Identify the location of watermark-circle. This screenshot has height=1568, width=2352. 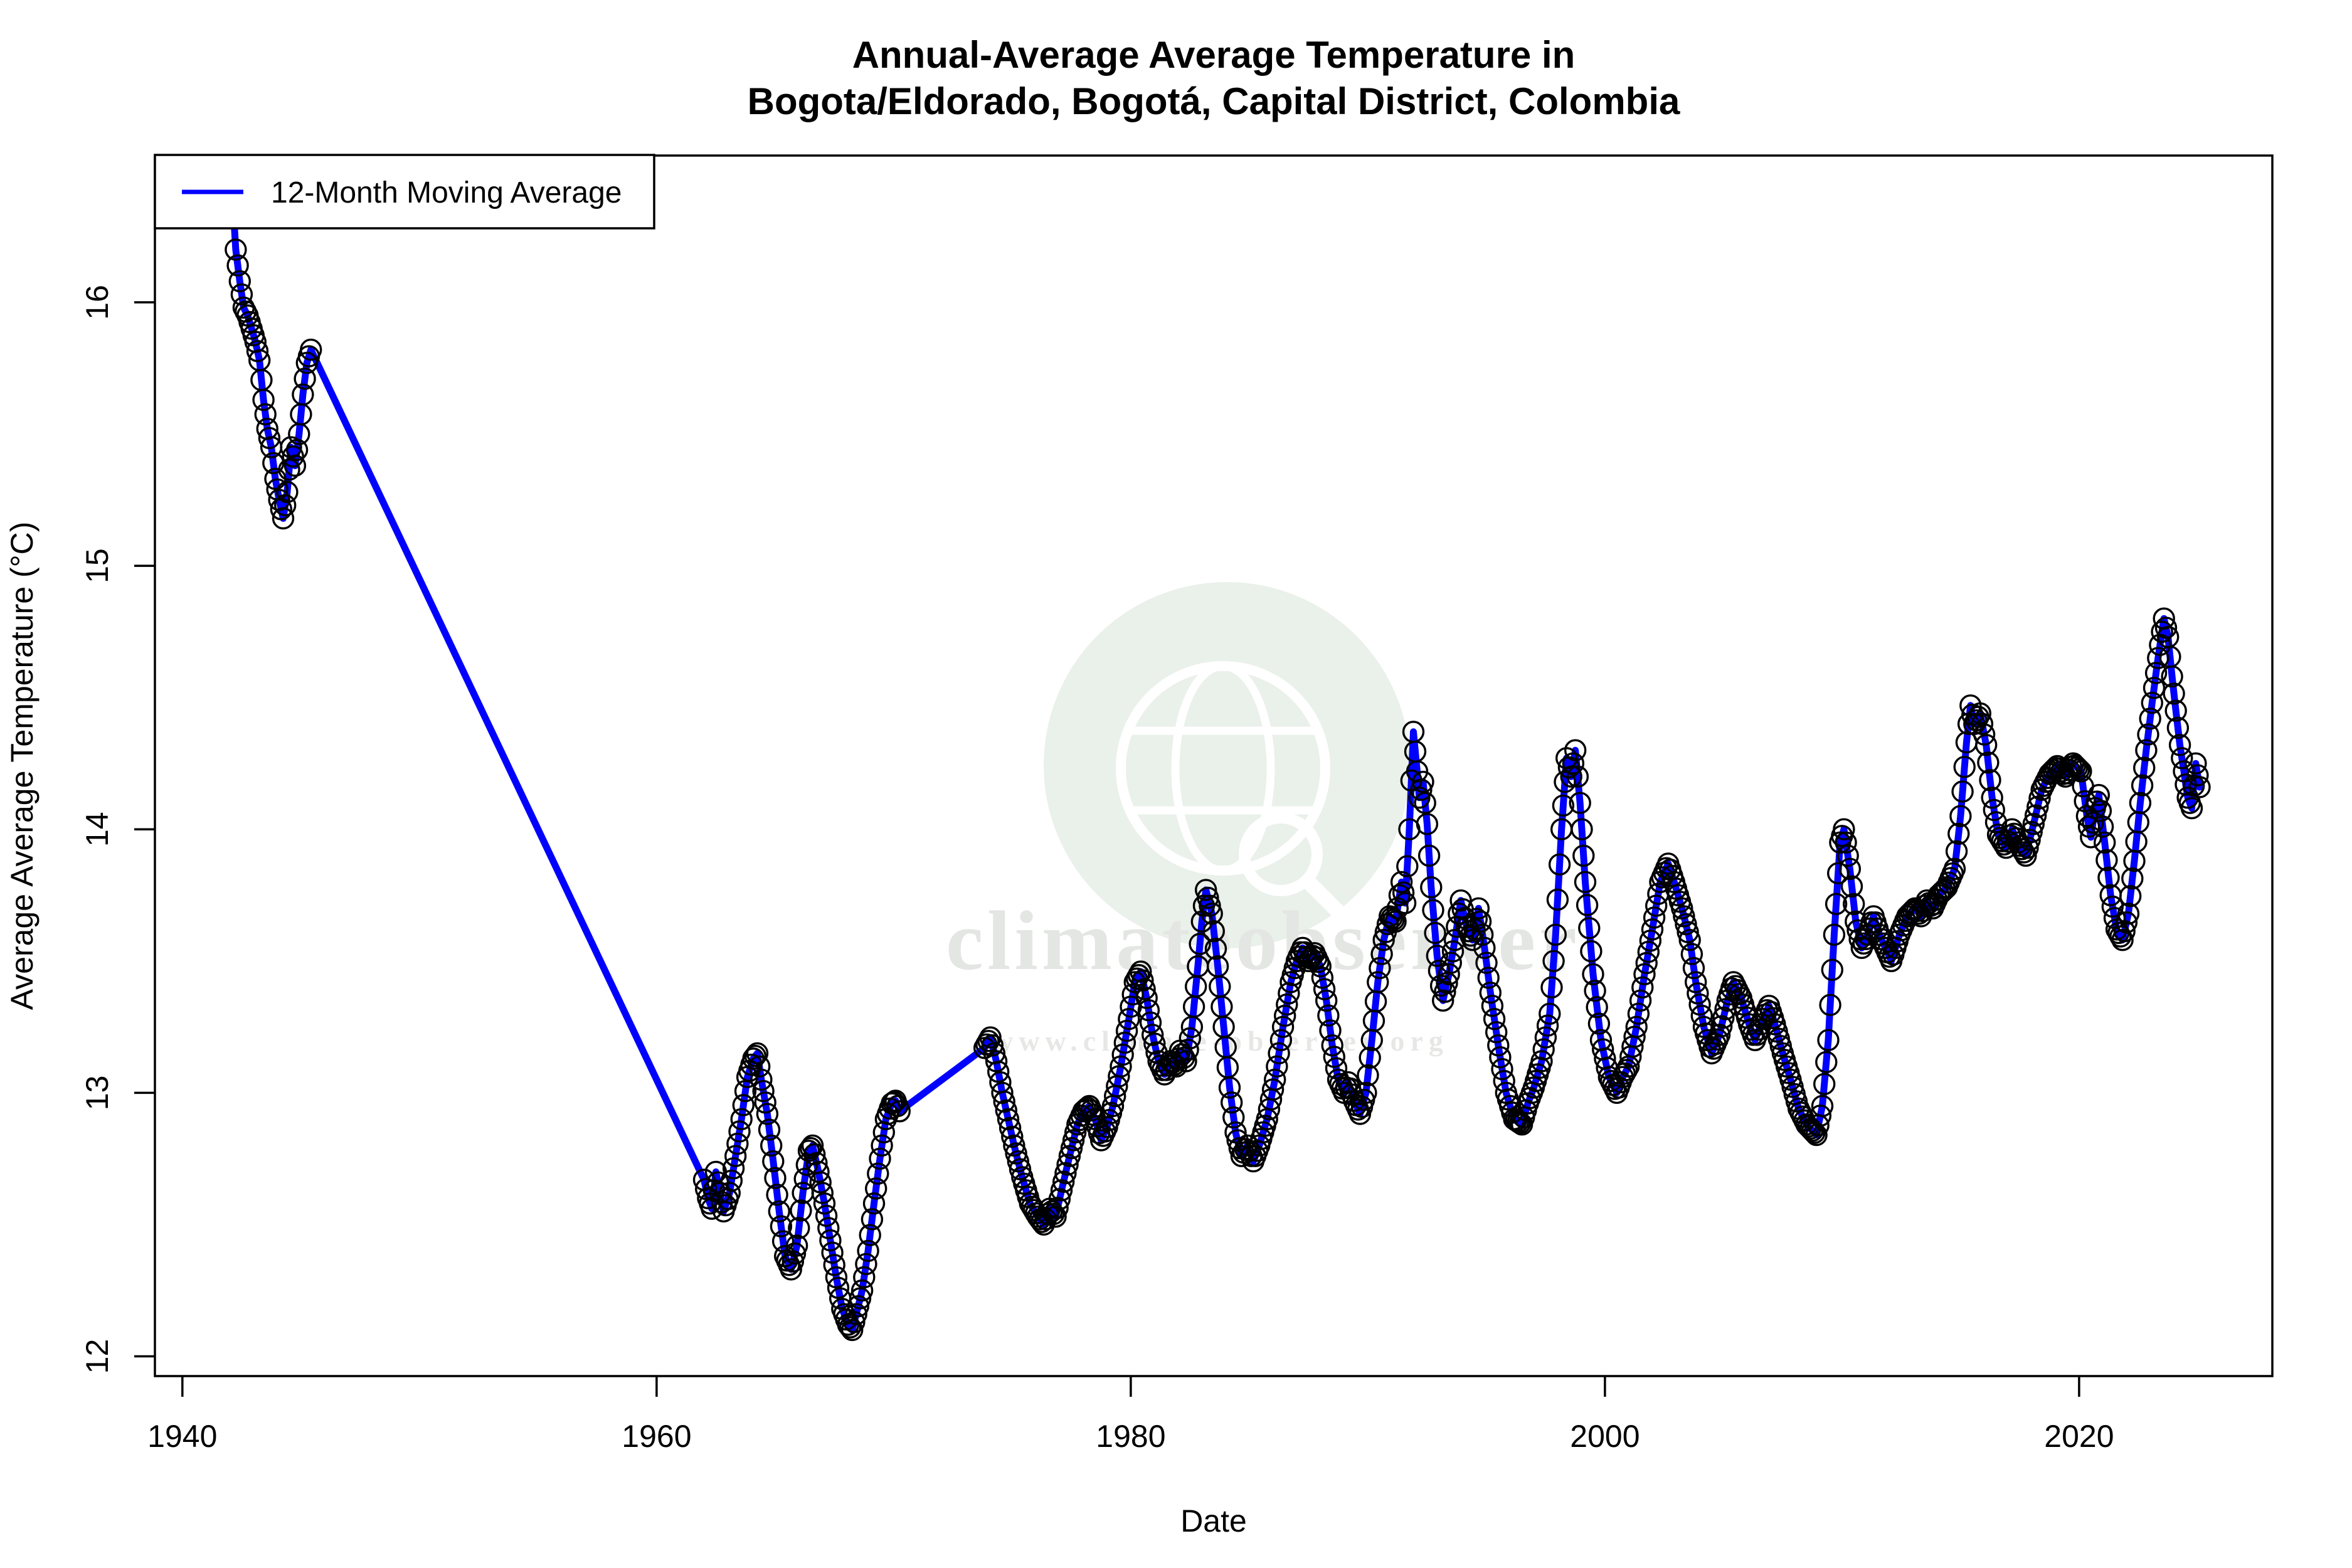
(1227, 765).